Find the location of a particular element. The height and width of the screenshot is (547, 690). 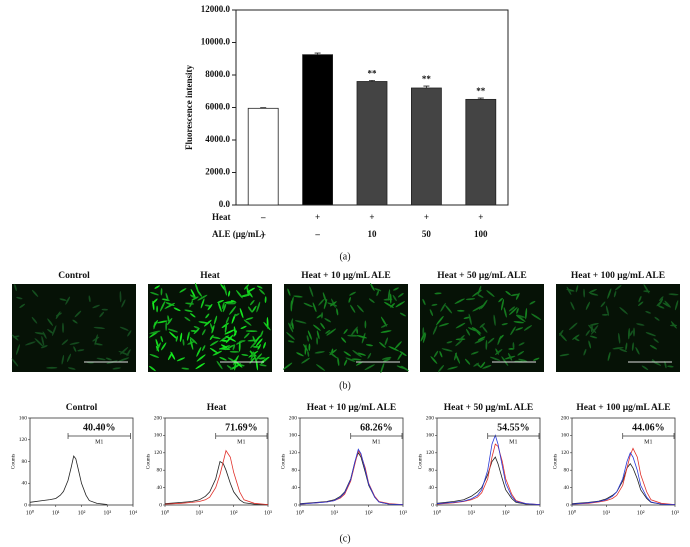

bar is located at coordinates (426, 146).